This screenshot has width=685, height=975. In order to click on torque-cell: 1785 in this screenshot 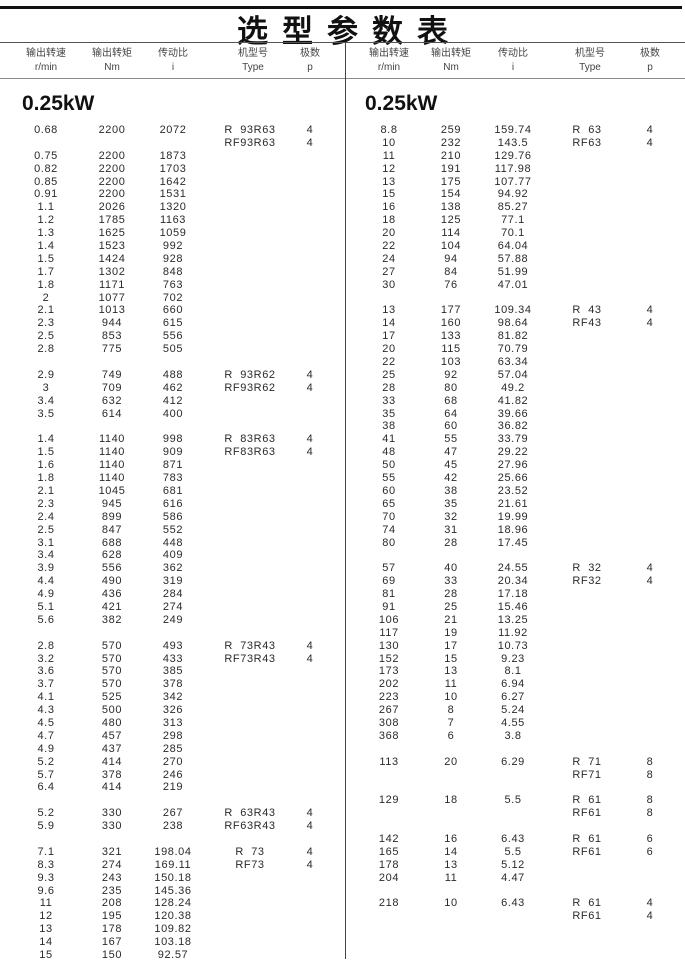, I will do `click(112, 220)`.